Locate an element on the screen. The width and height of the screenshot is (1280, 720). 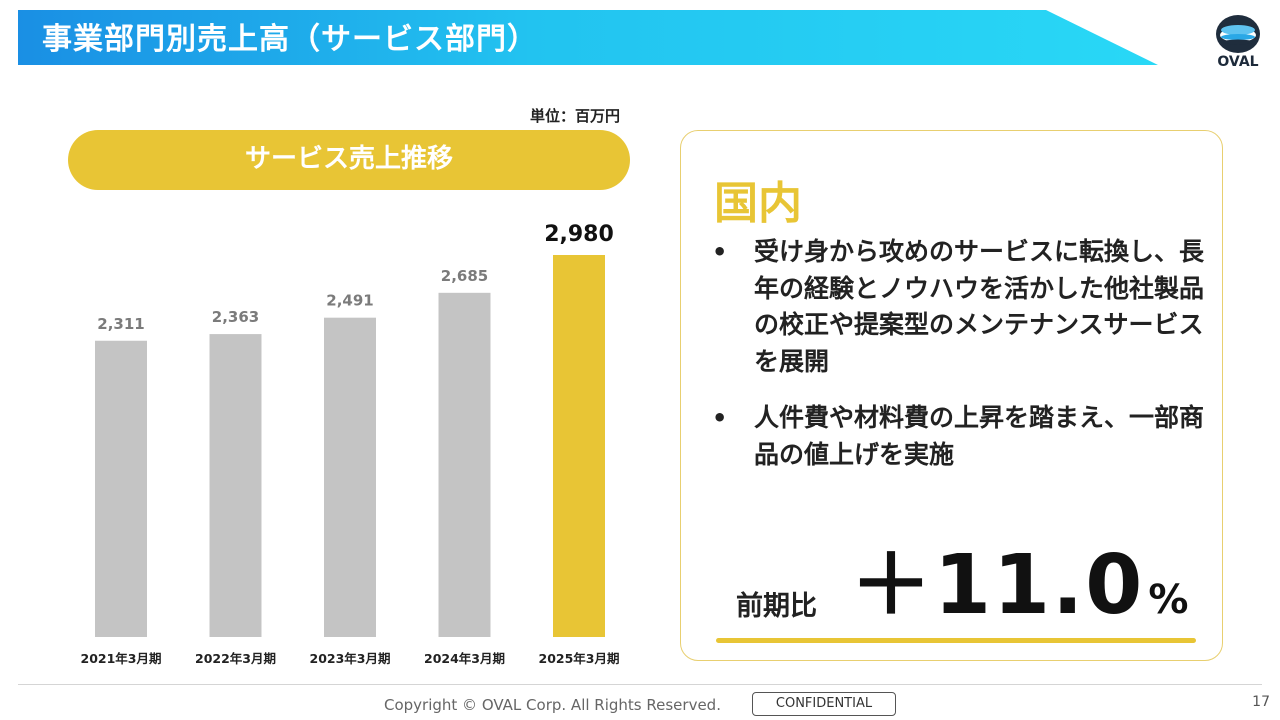
page-number: 17 is located at coordinates (1261, 702).